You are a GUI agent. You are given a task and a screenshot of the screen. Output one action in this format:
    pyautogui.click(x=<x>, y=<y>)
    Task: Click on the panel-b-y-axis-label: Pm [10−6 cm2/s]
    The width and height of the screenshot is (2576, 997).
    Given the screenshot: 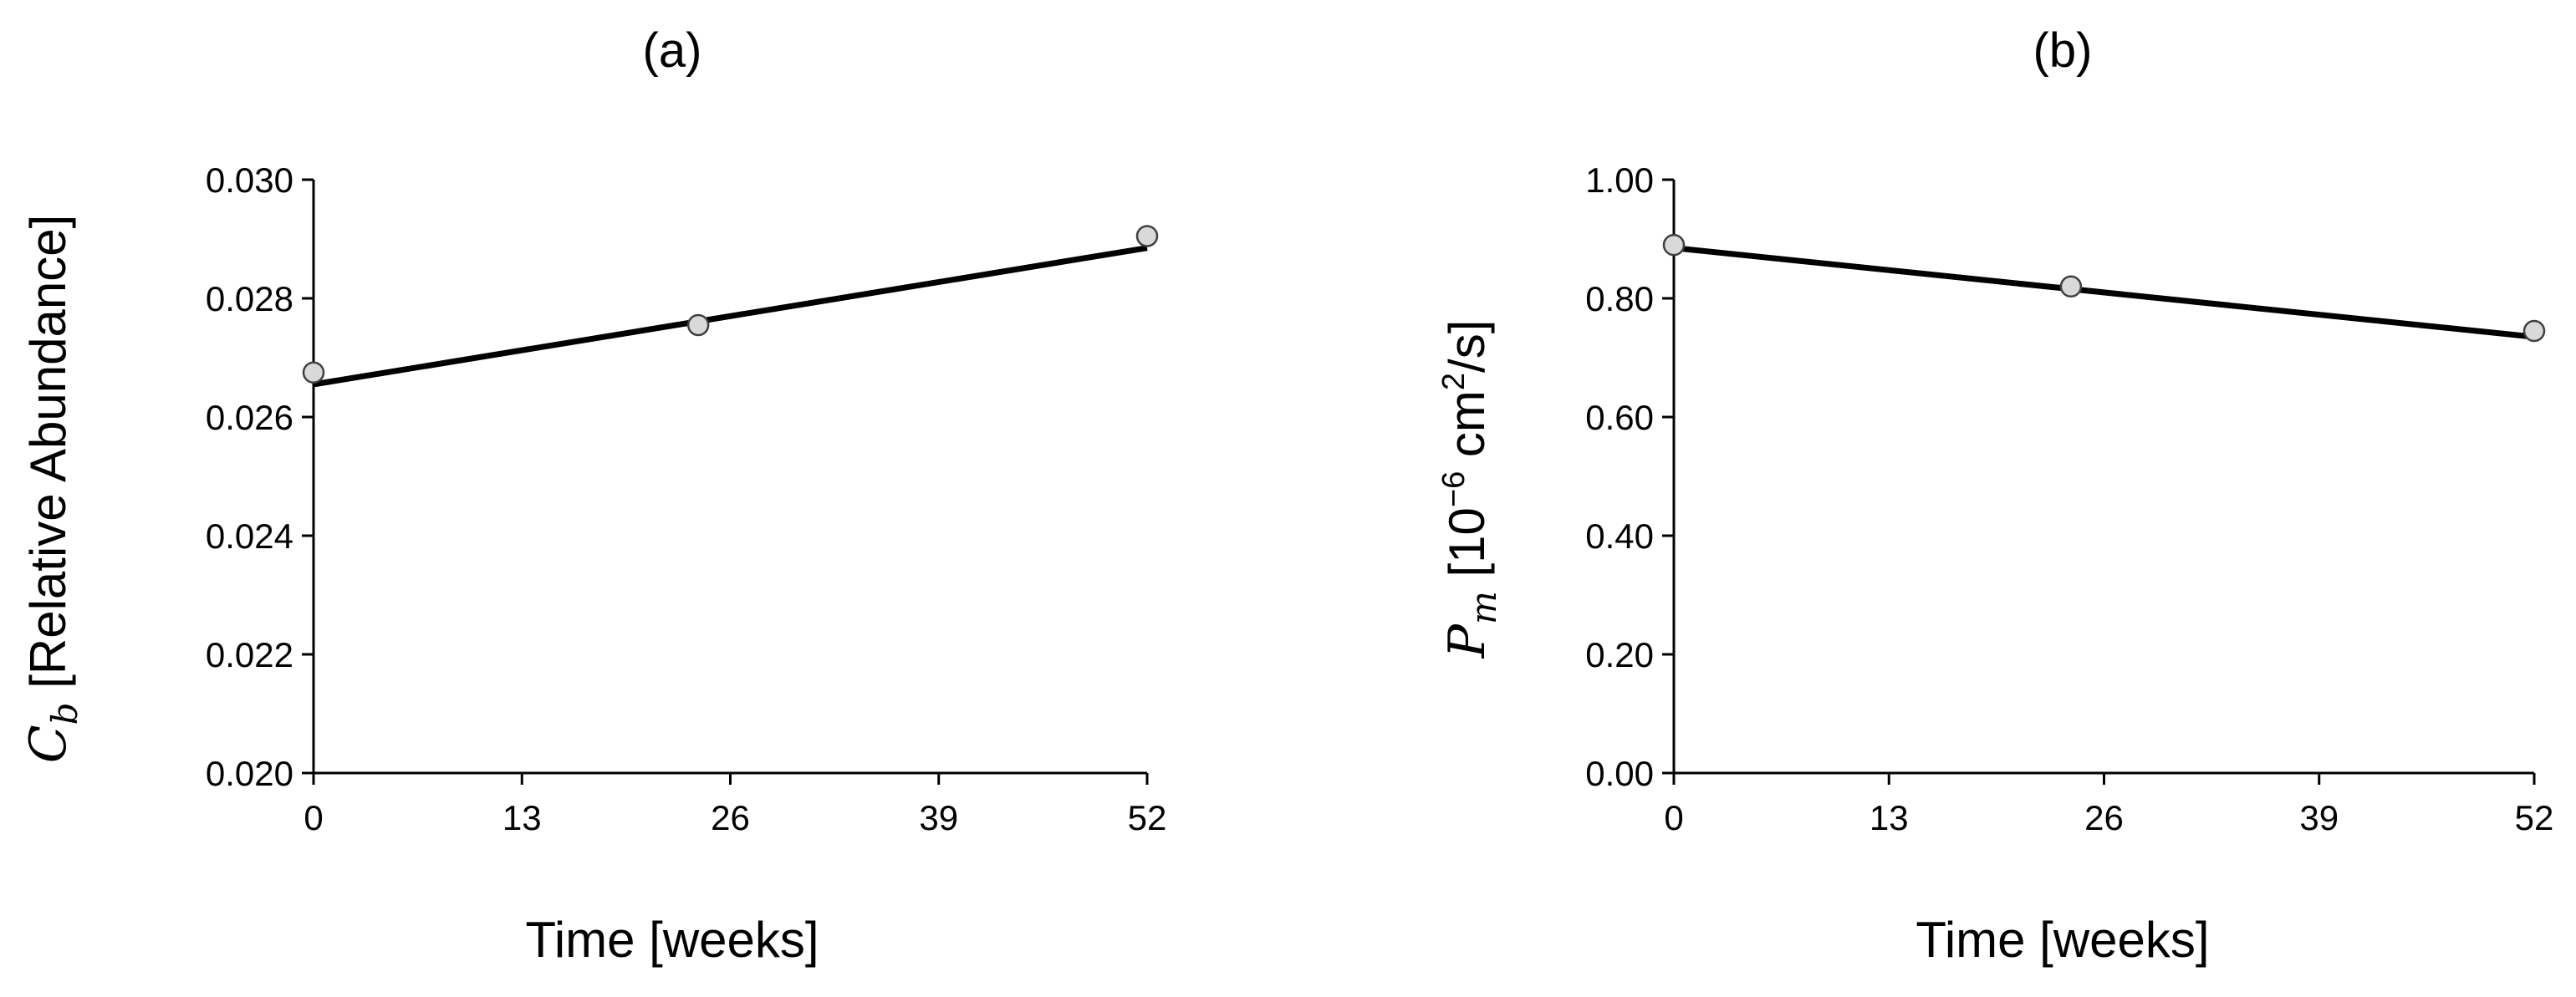 What is the action you would take?
    pyautogui.click(x=1470, y=489)
    